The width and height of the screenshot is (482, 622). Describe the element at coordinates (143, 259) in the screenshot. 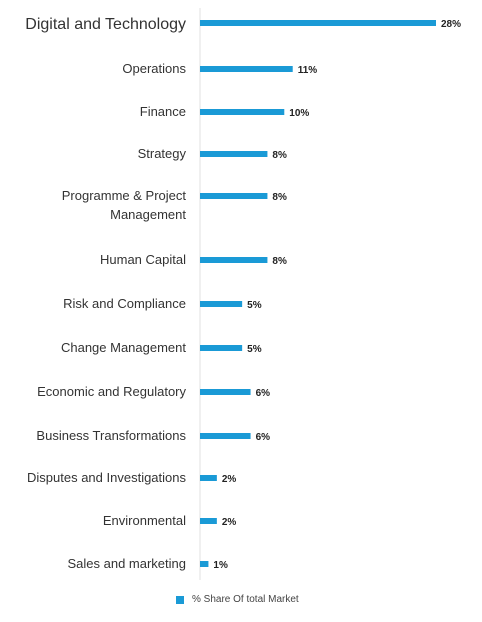

I see `category-label: Human Capital` at that location.